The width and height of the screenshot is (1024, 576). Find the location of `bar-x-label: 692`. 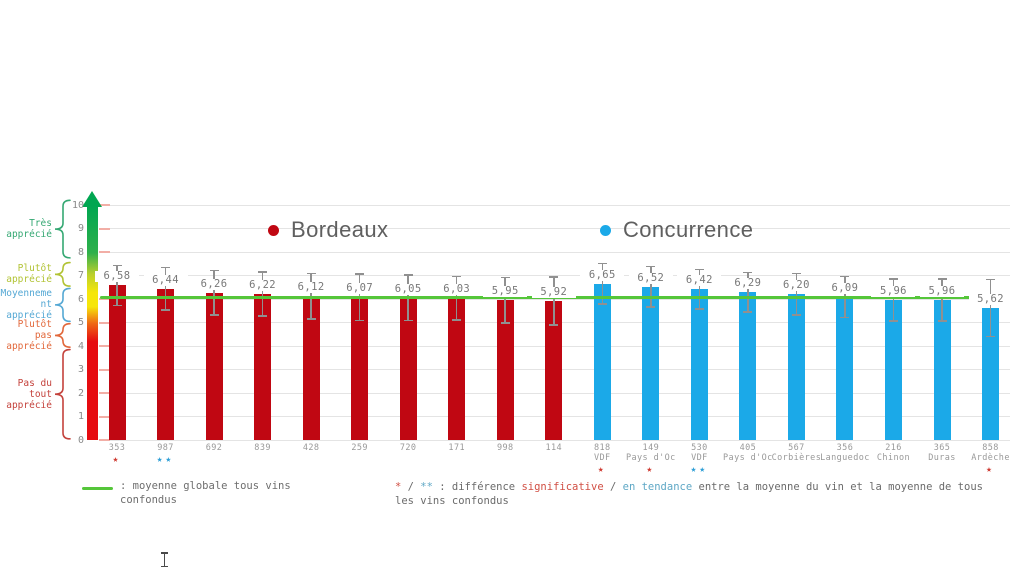

bar-x-label: 692 is located at coordinates (214, 448).